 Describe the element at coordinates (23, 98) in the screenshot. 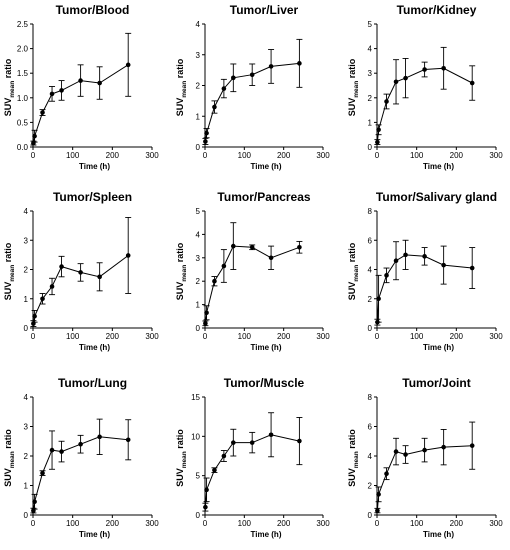

I see `y-tick-label: 1.0` at that location.